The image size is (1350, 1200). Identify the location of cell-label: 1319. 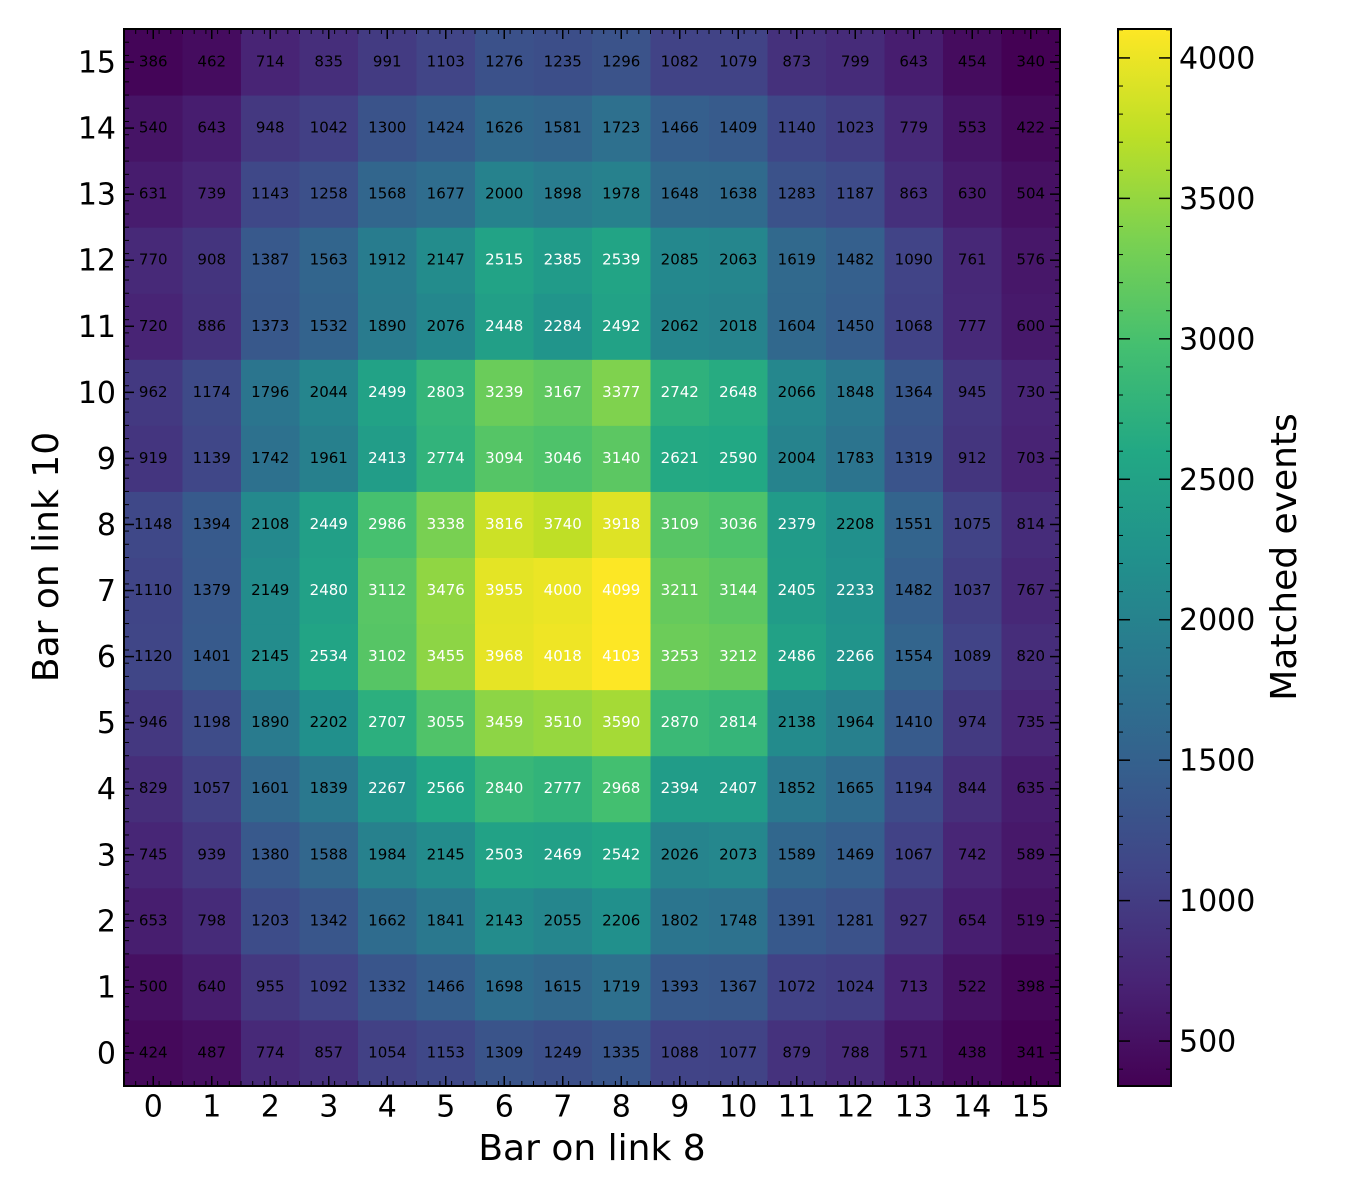
(914, 458).